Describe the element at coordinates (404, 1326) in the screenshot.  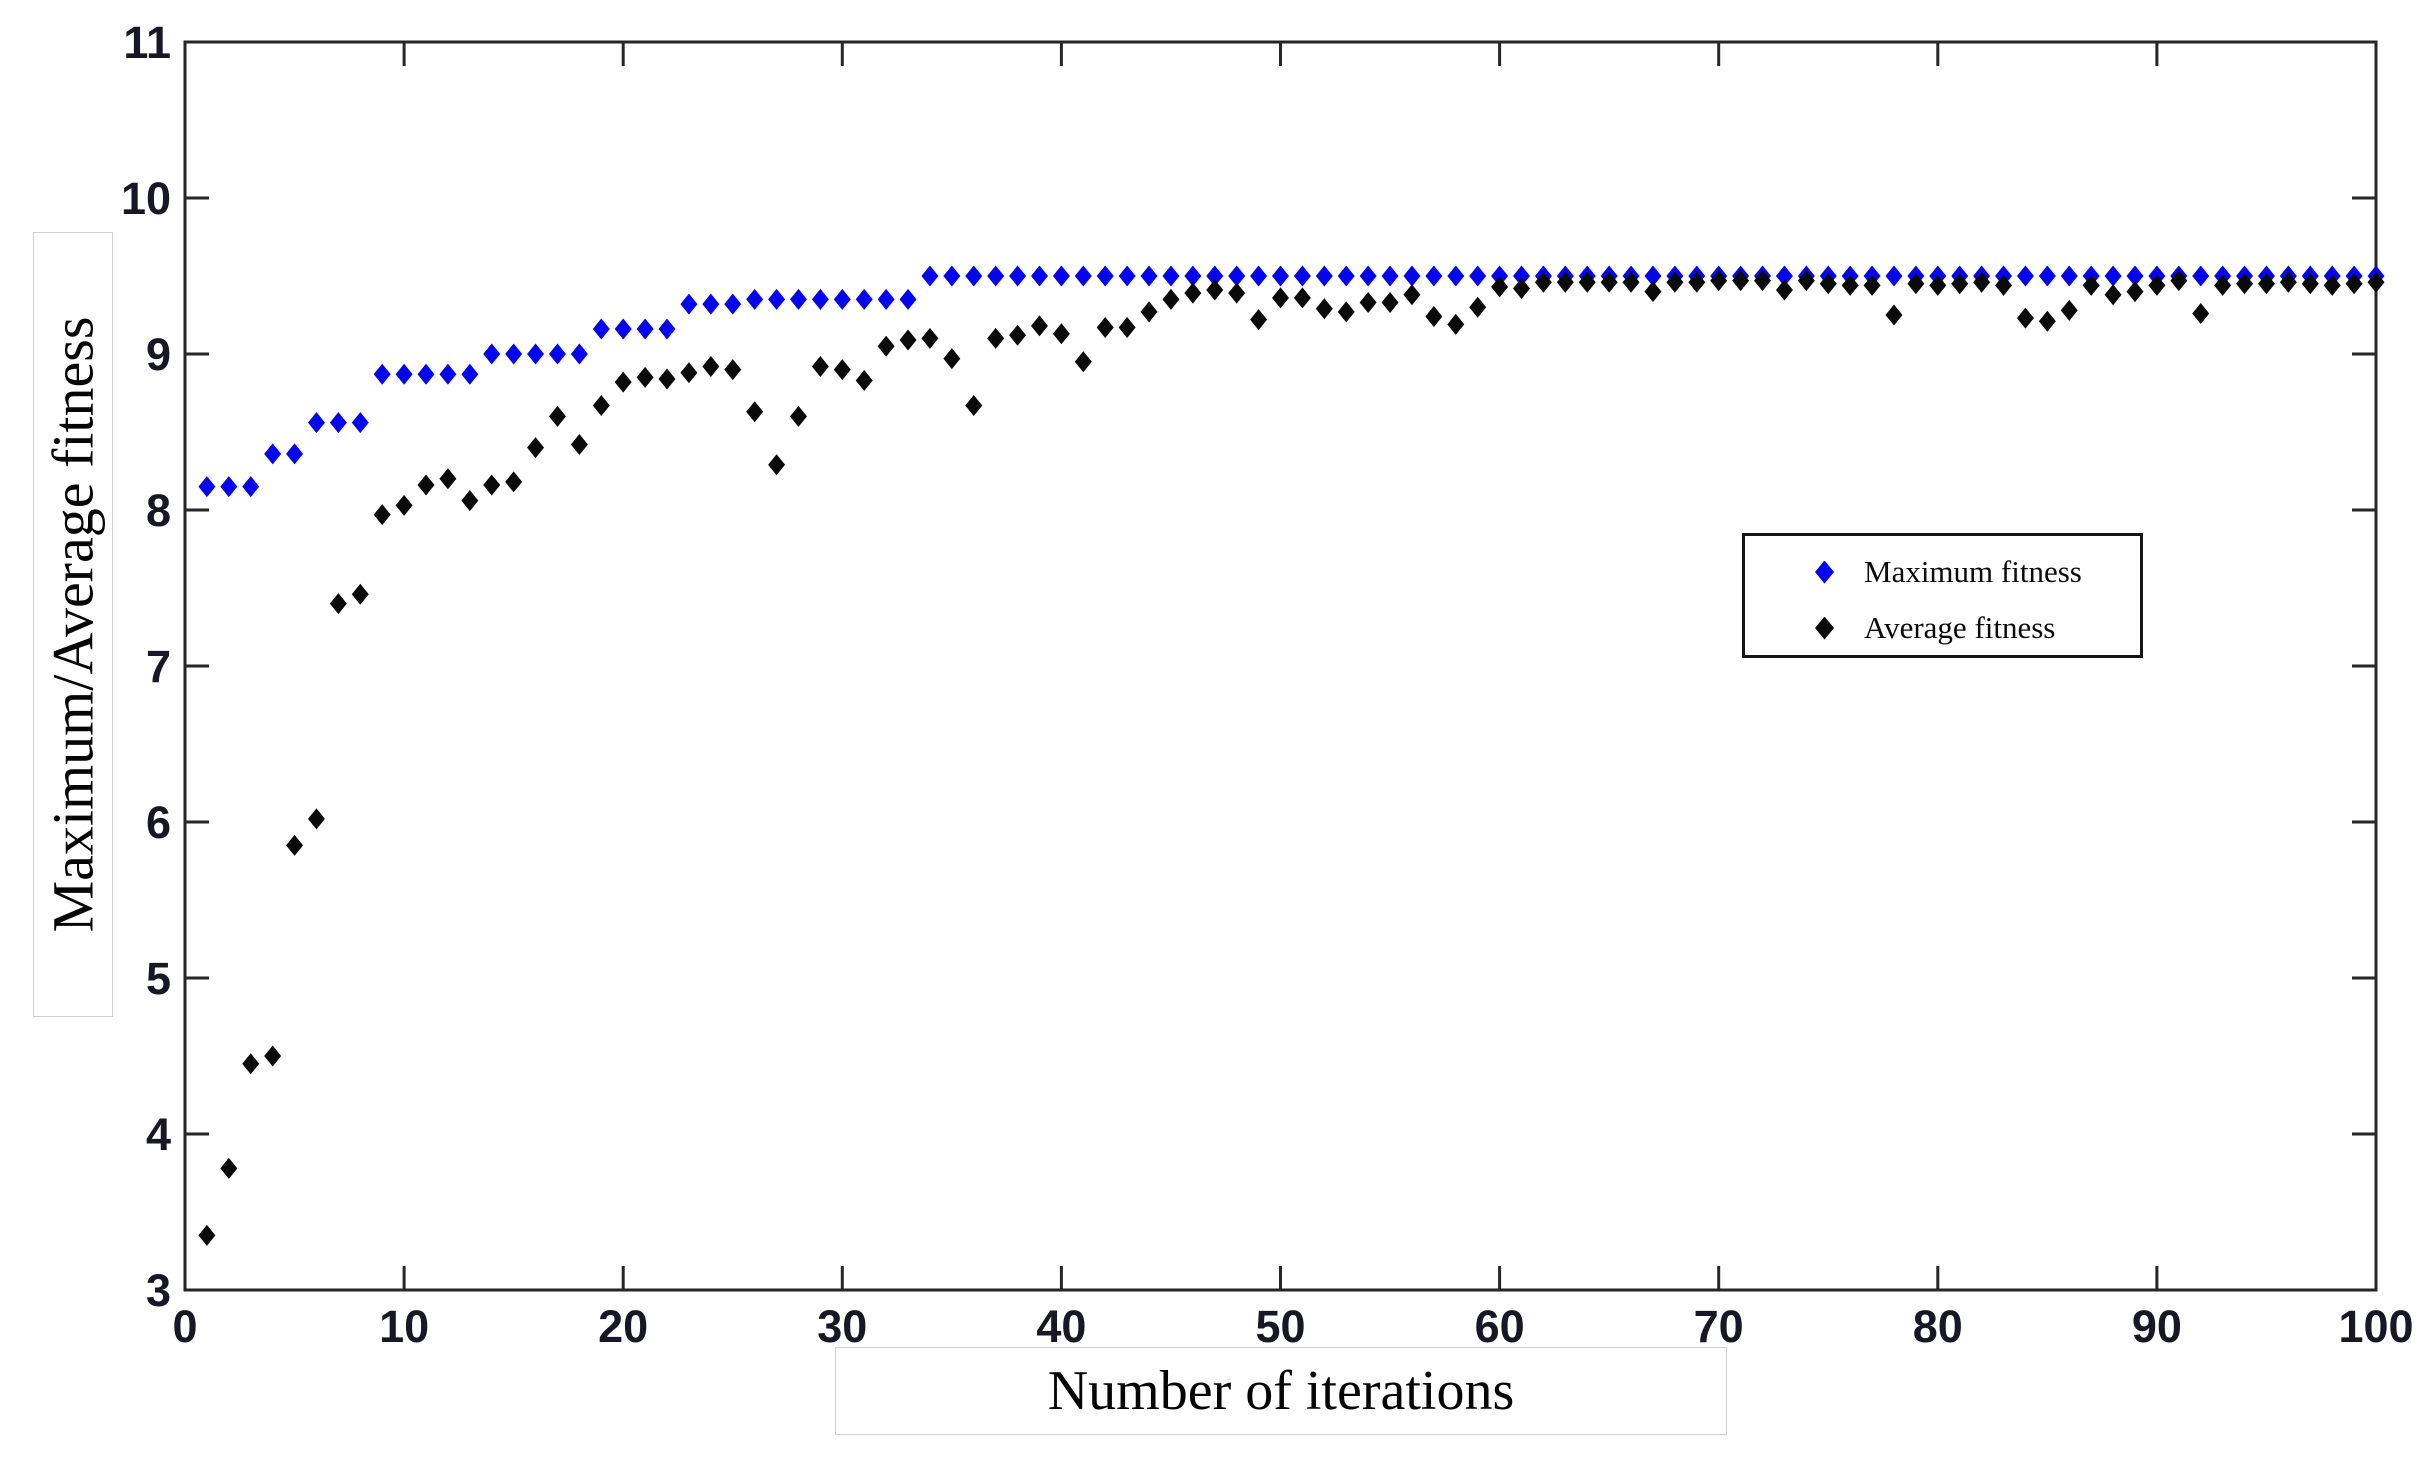
I see `x-tick-label: 10` at that location.